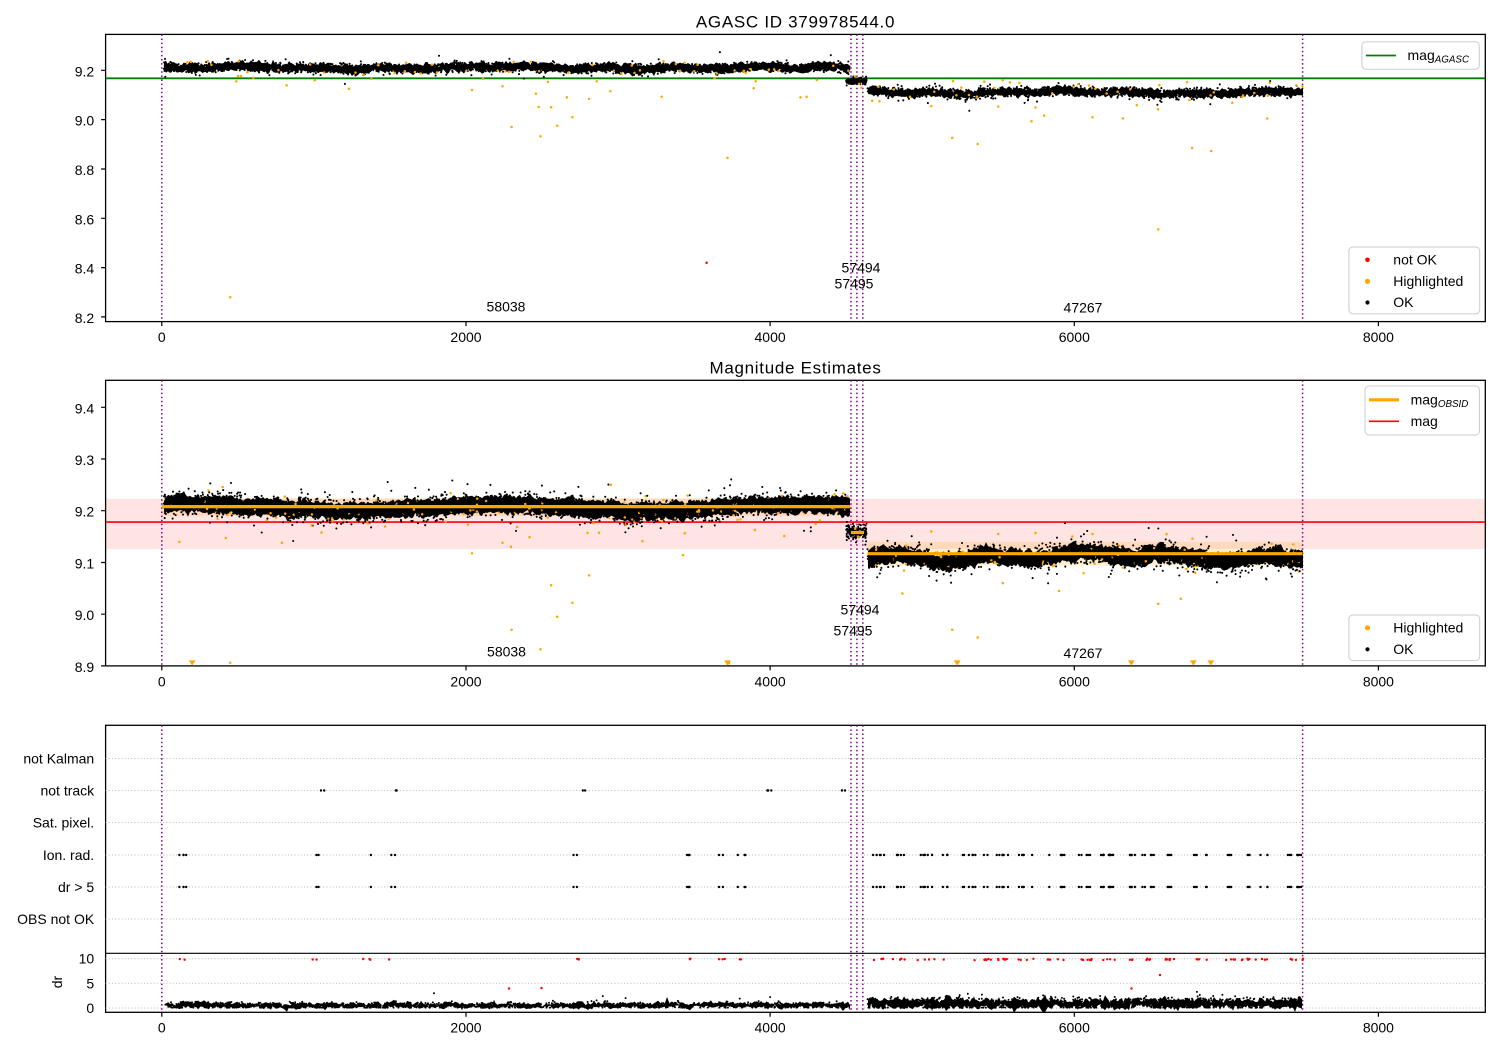  I want to click on svg-text: 8.8, so click(85, 170).